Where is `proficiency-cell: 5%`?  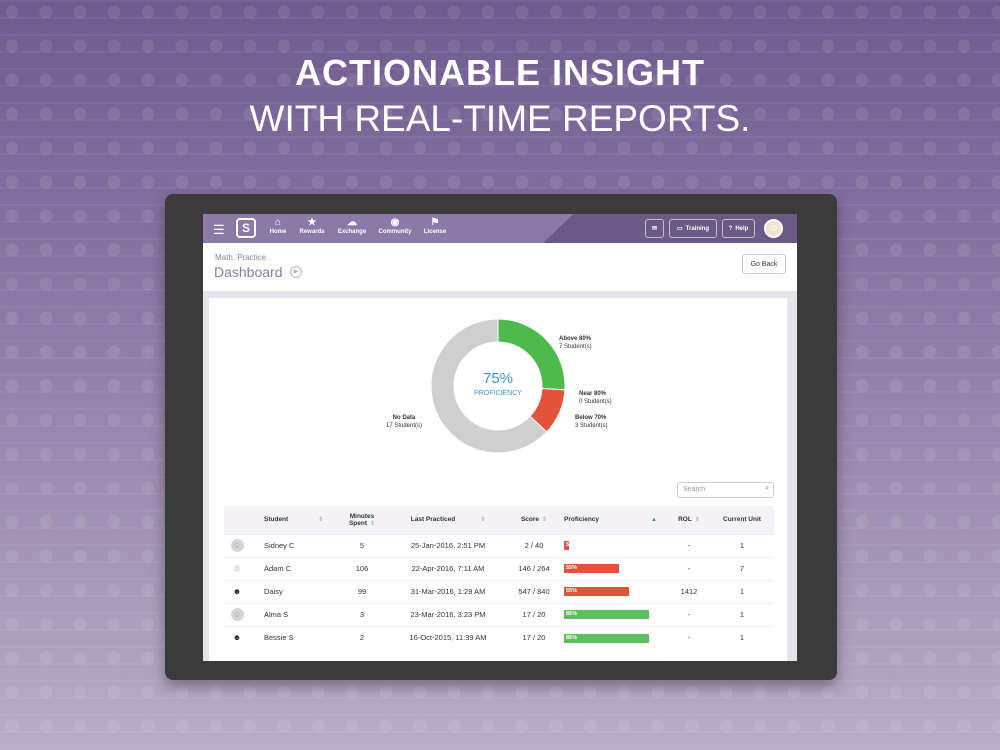
proficiency-cell: 5% is located at coordinates (614, 545).